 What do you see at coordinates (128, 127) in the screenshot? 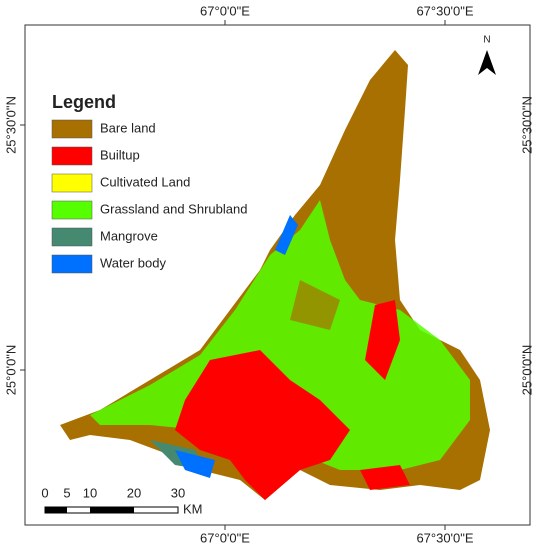
I see `legend-label: Bare land` at bounding box center [128, 127].